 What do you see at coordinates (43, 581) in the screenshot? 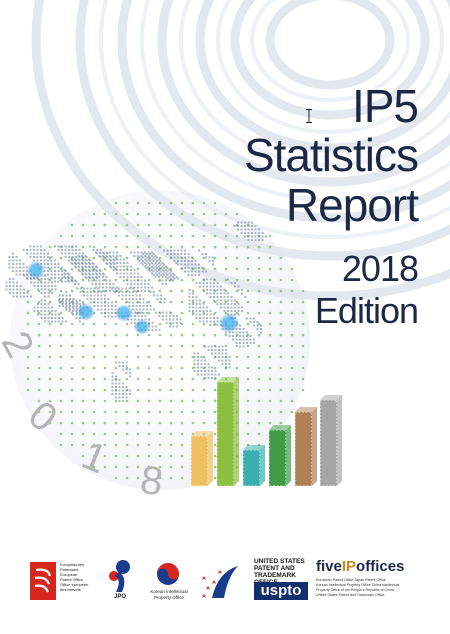
I see `epo-mark-icon` at bounding box center [43, 581].